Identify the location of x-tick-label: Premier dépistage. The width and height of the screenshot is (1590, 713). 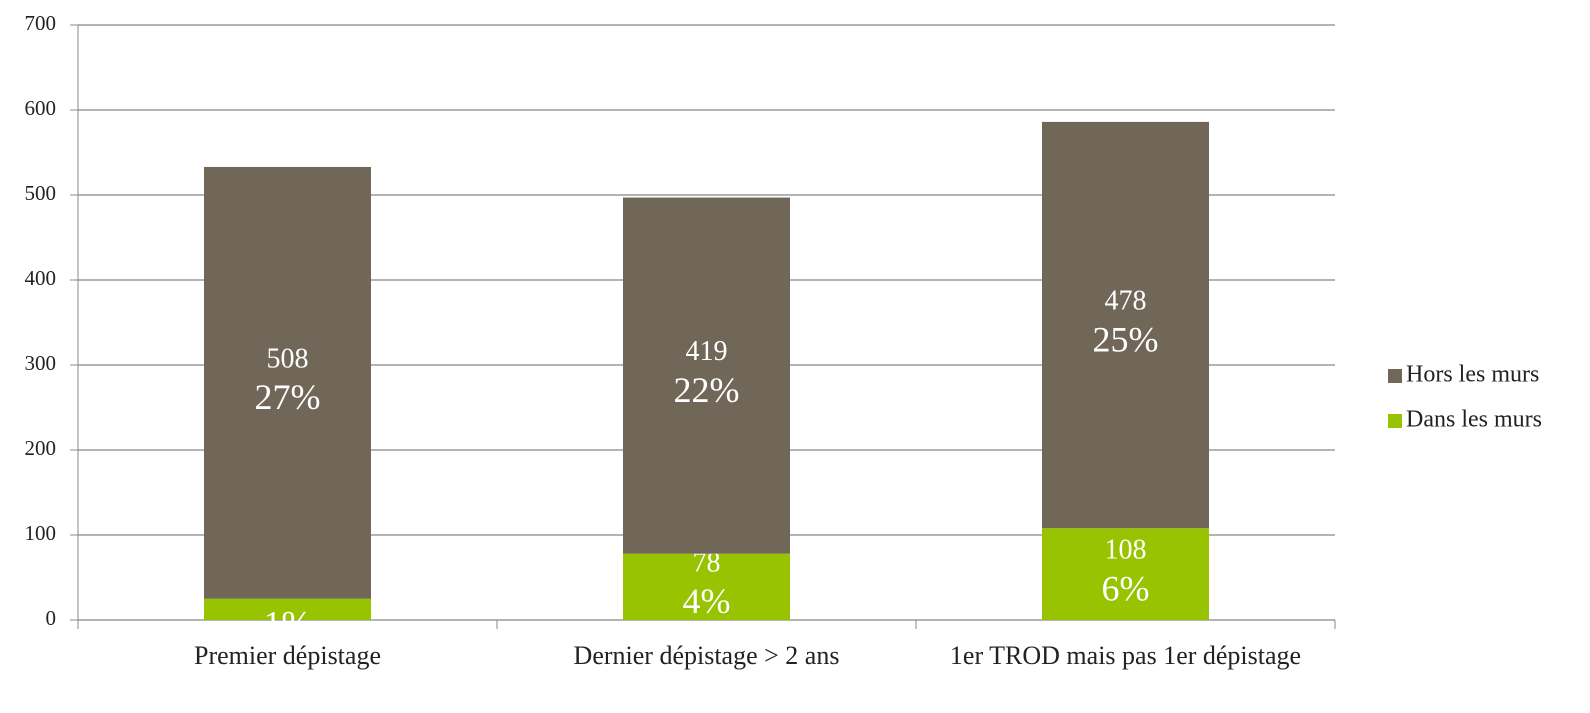
(287, 655).